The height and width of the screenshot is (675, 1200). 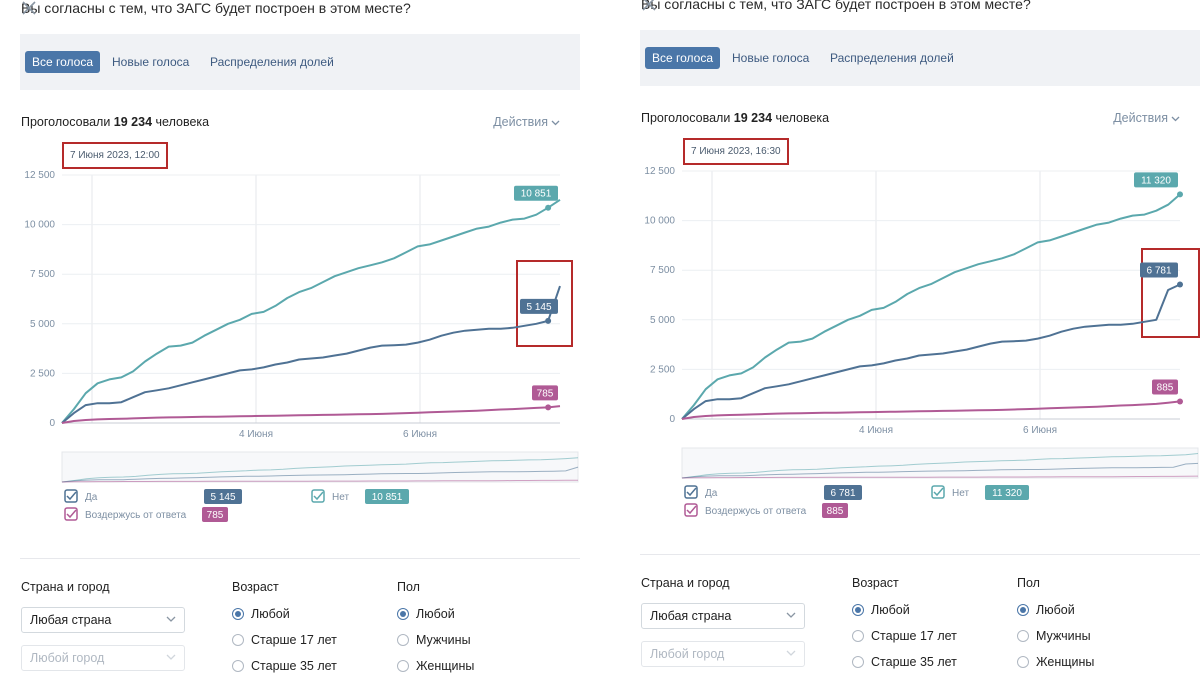 I want to click on section-divider, so click(x=300, y=558).